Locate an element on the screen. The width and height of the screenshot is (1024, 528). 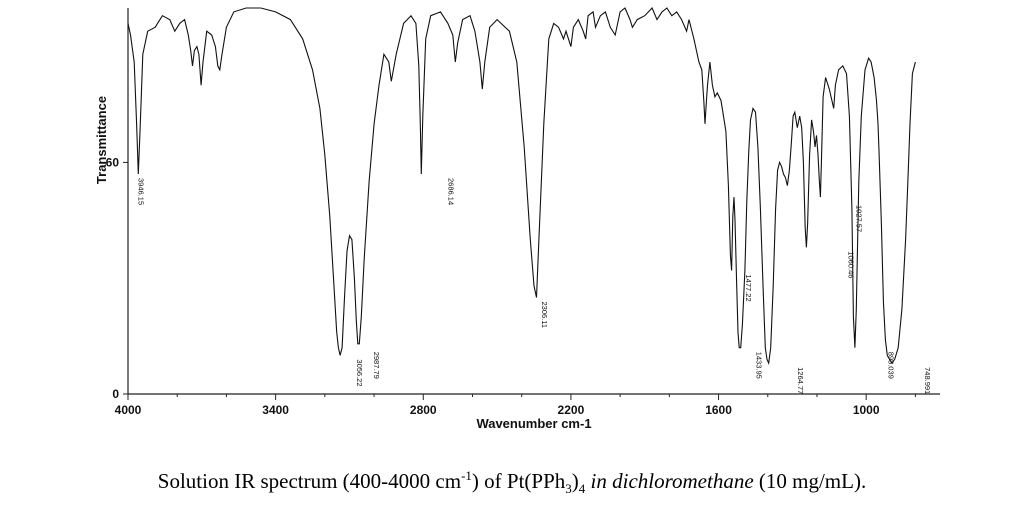
x-axis-label: Wavenumber cm-1 is located at coordinates (533, 423).